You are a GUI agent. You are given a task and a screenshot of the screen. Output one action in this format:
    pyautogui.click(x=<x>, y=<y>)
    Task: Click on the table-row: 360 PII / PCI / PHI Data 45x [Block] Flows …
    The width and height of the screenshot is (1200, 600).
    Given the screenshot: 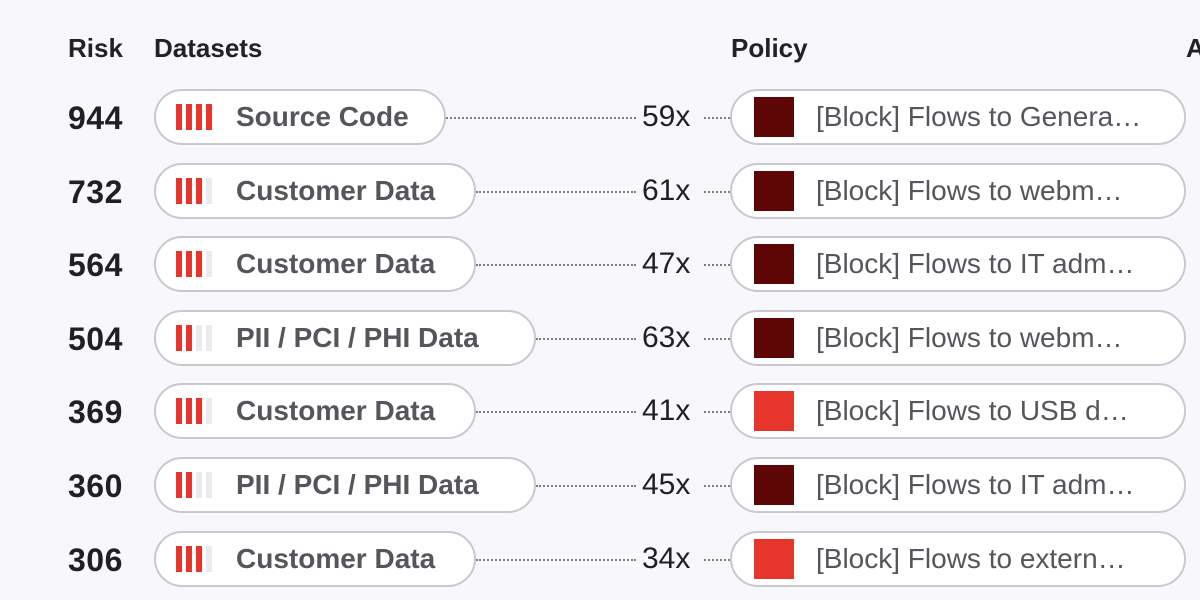 What is the action you would take?
    pyautogui.click(x=600, y=486)
    